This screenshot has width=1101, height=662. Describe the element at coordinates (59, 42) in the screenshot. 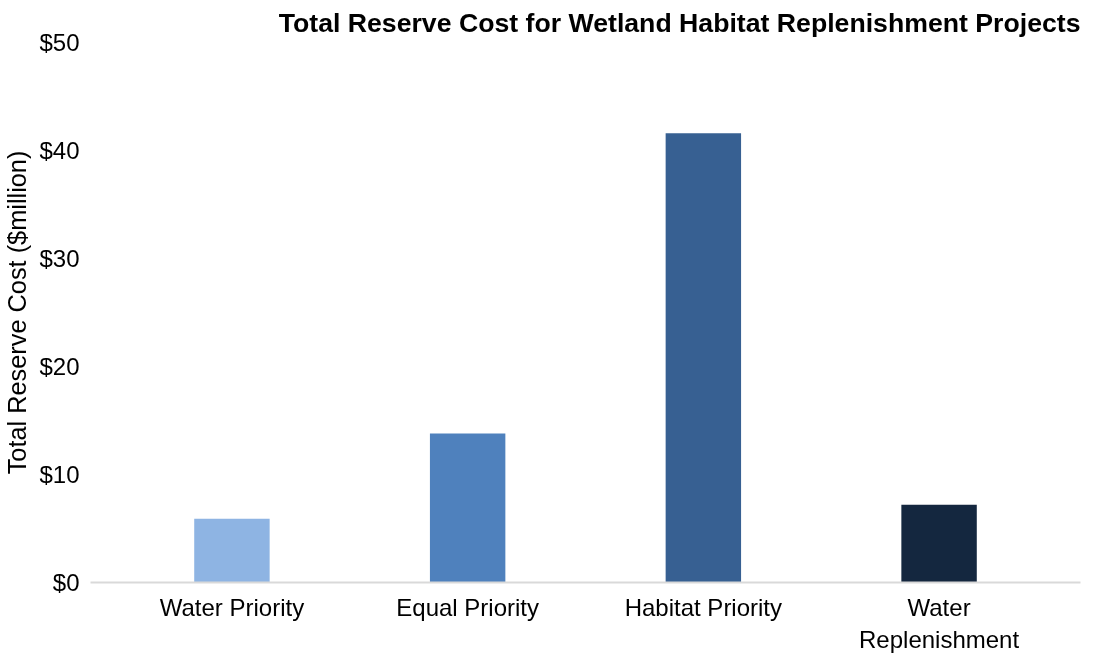

I see `y-tick-label: $50` at that location.